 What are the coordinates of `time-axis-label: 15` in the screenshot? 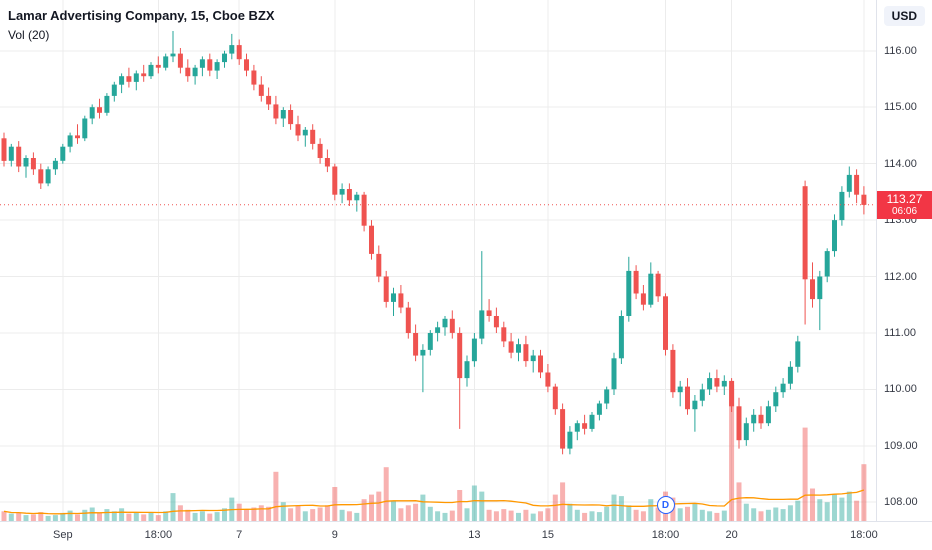 It's located at (548, 535).